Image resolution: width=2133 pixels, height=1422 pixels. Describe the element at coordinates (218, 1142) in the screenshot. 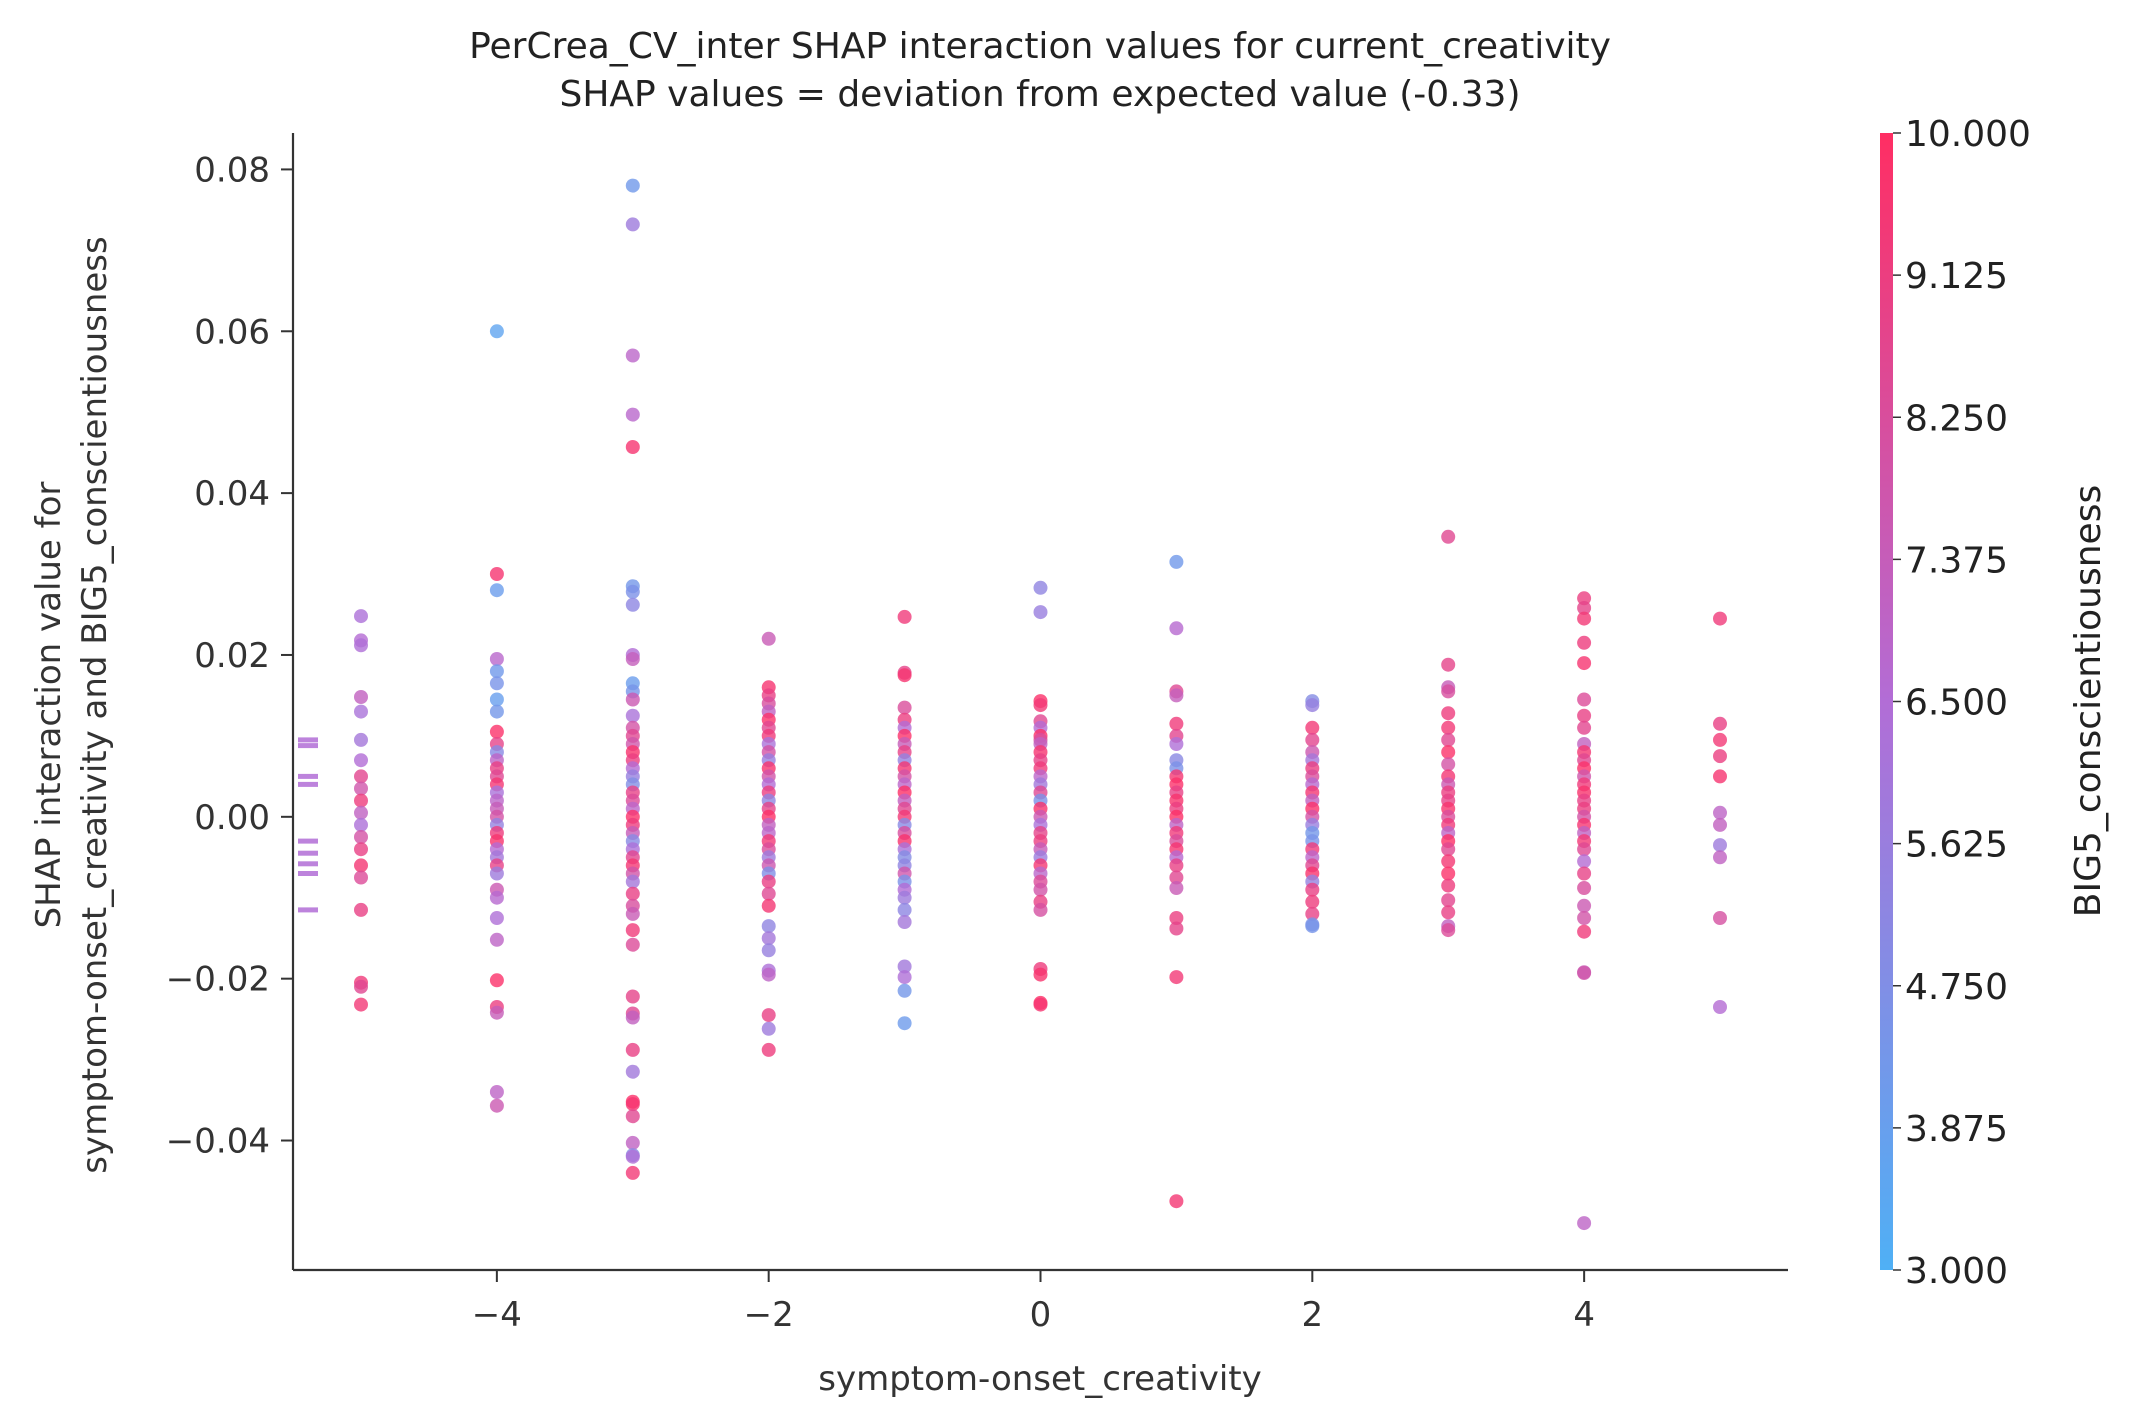

I see `y-tick-label: −0.04` at that location.